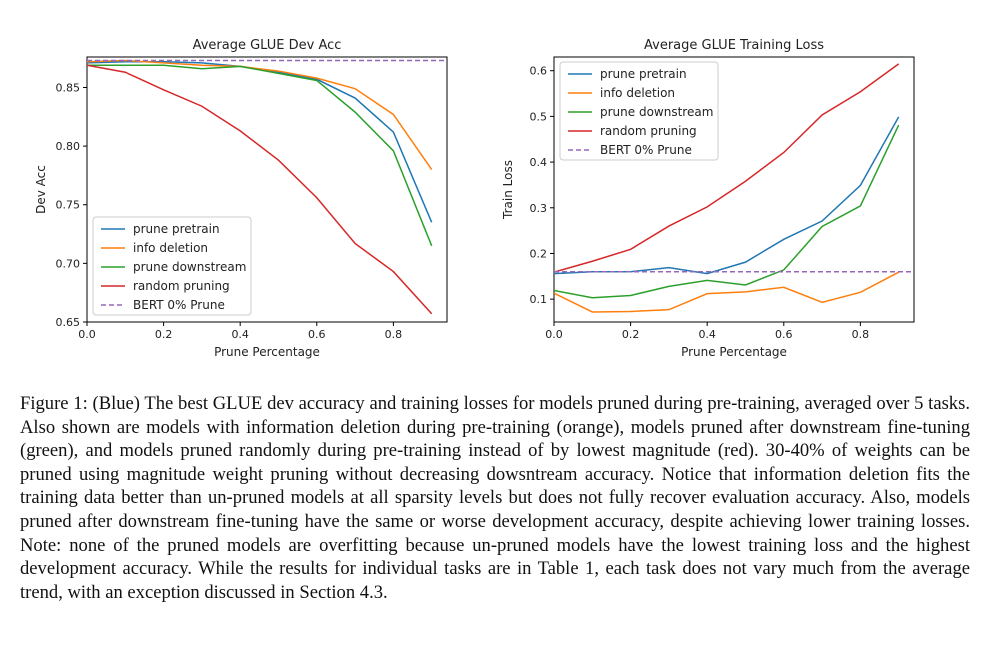 The width and height of the screenshot is (988, 645). What do you see at coordinates (734, 45) in the screenshot?
I see `chart-title: Average GLUE Training Loss` at bounding box center [734, 45].